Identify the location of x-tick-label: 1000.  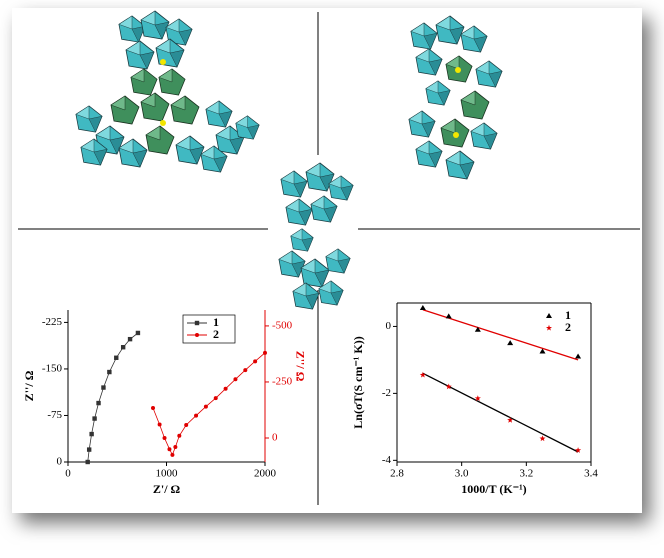
(167, 474).